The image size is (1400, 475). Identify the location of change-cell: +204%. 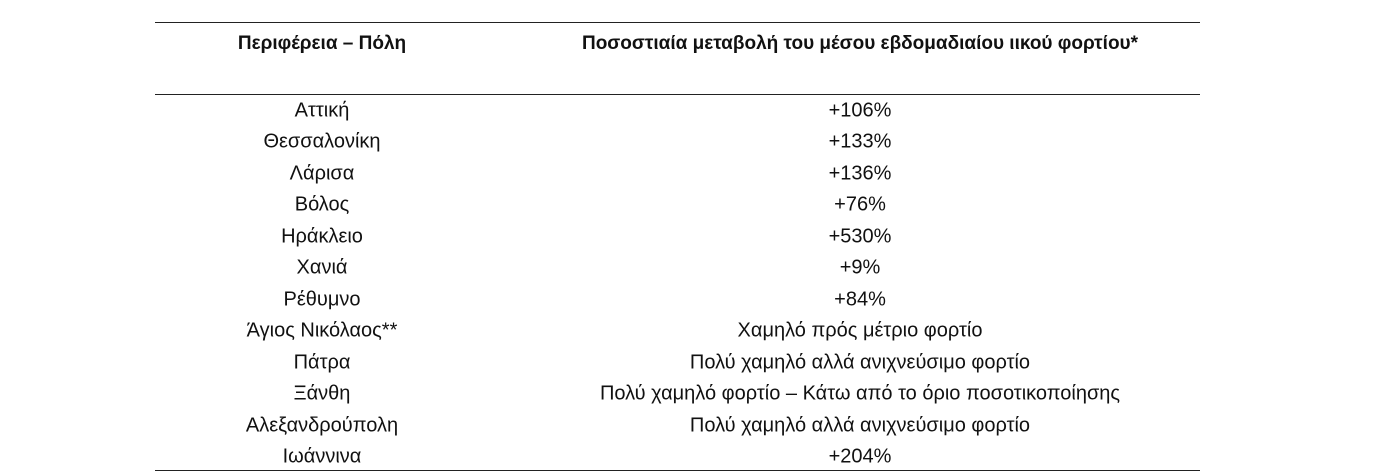
(860, 456).